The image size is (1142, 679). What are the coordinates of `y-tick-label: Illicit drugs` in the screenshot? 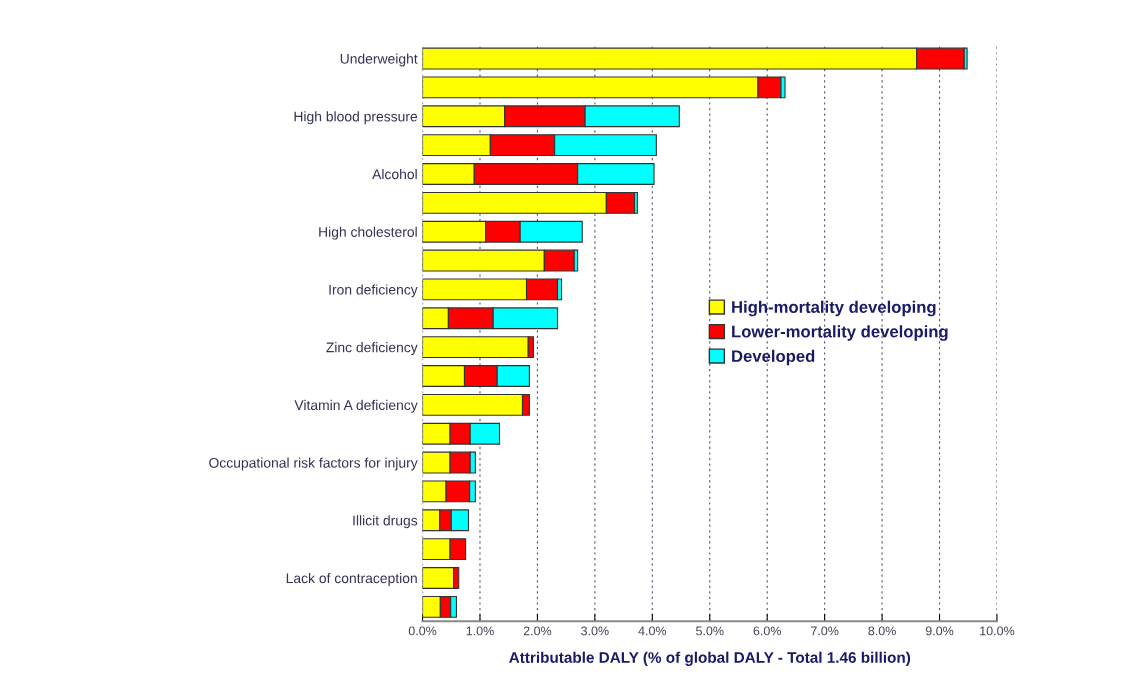 It's located at (385, 522).